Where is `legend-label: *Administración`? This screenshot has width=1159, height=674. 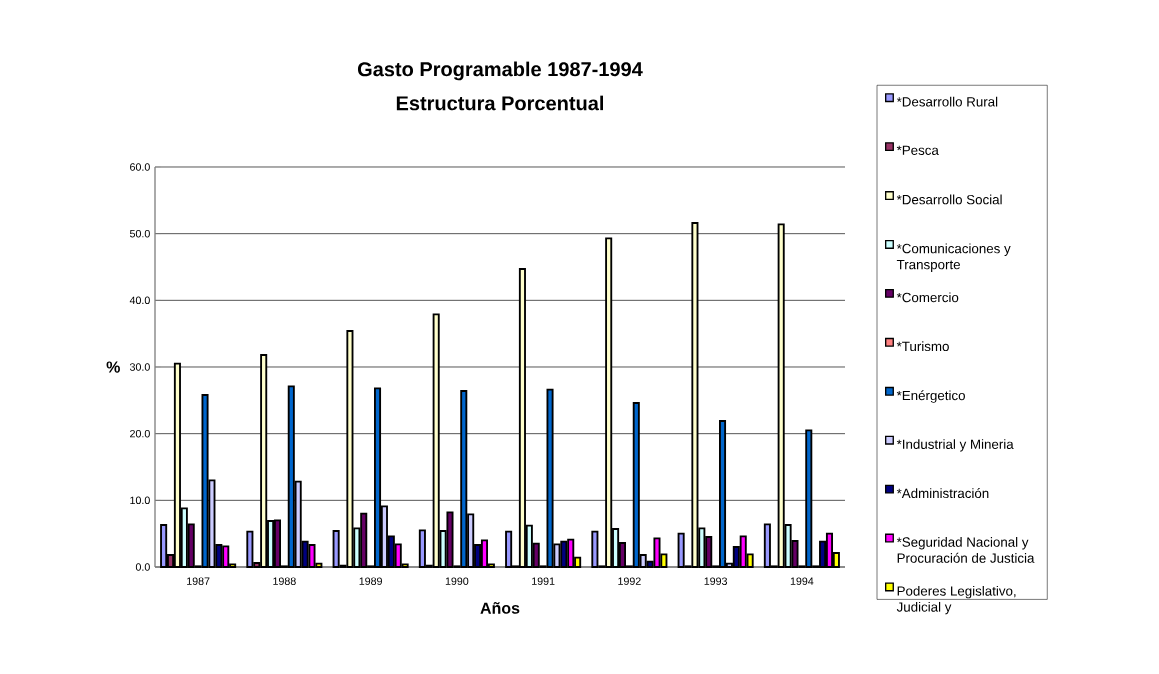 legend-label: *Administración is located at coordinates (942, 493).